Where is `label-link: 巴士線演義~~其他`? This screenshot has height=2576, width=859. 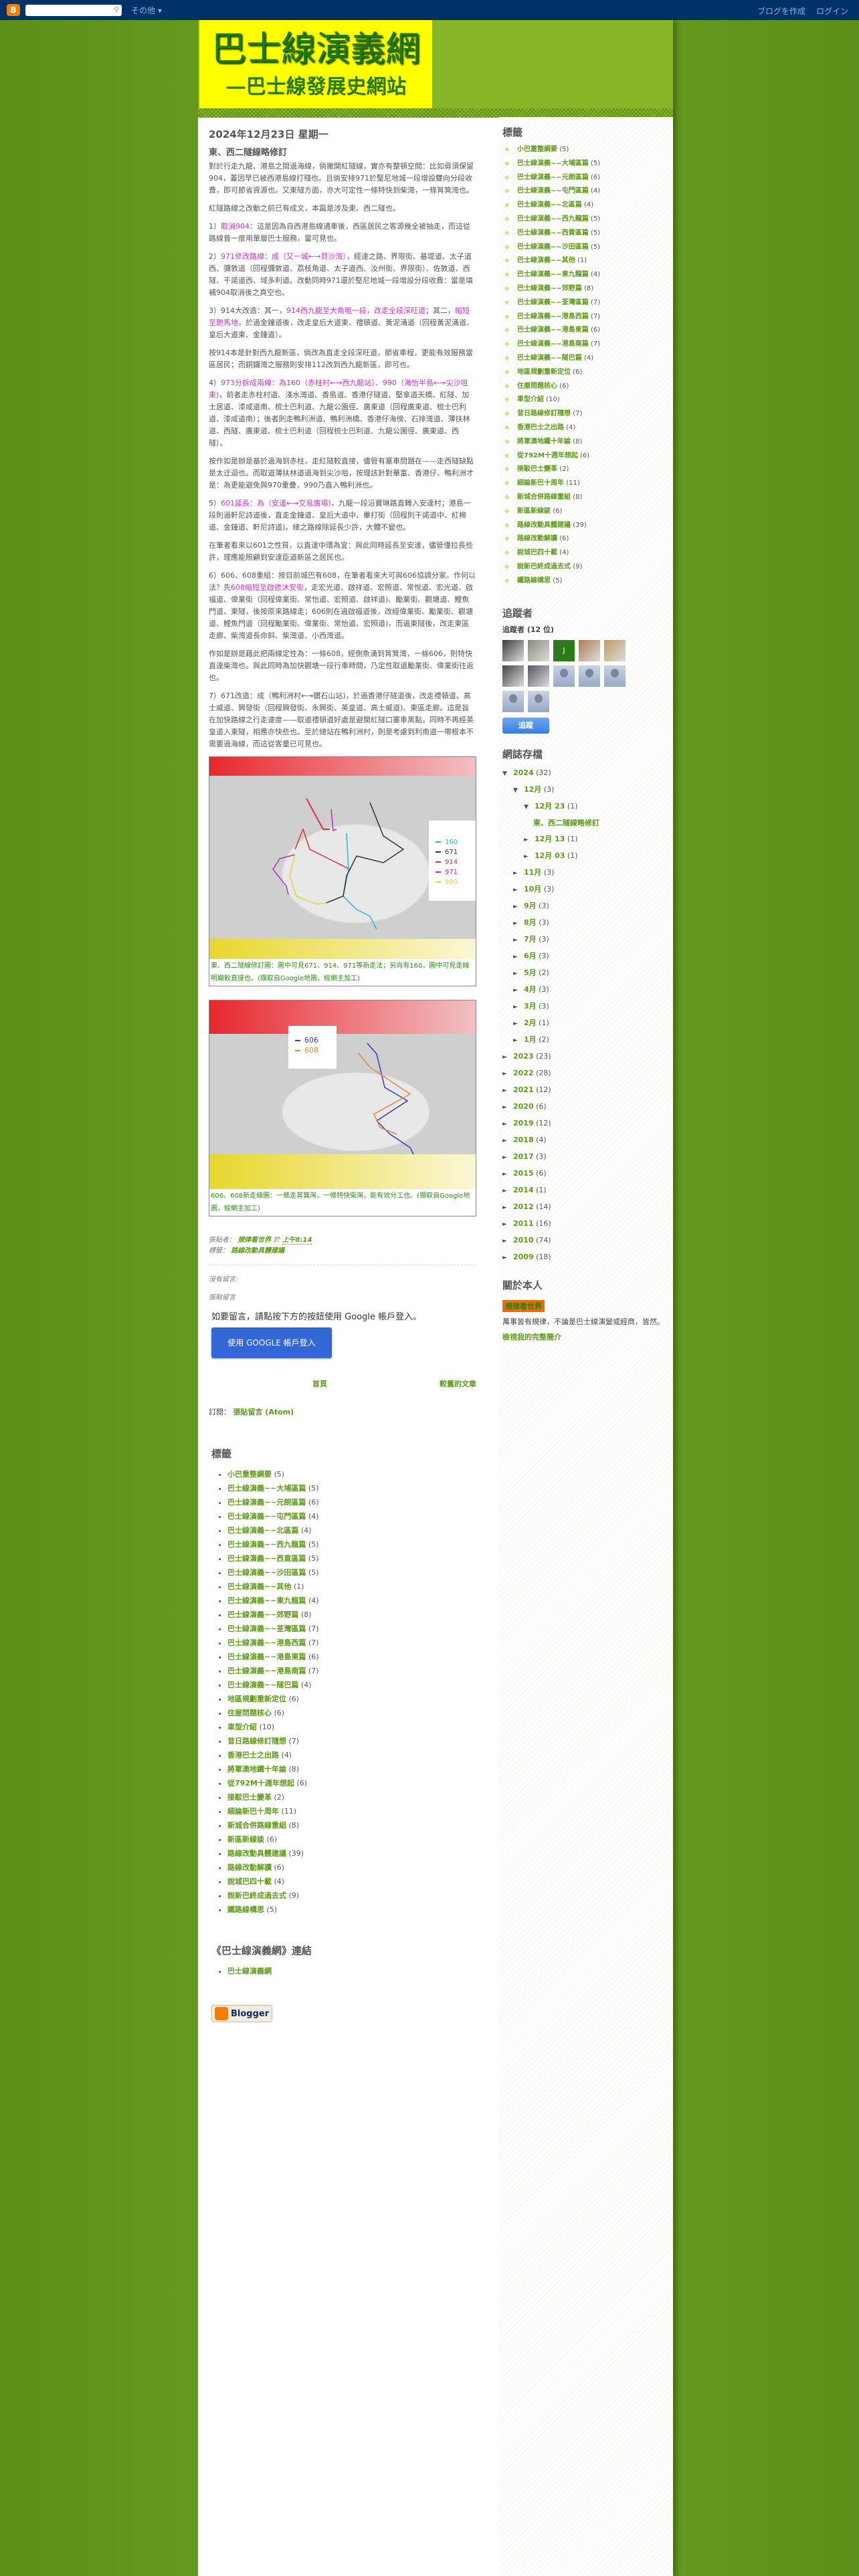 label-link: 巴士線演義~~其他 is located at coordinates (259, 1586).